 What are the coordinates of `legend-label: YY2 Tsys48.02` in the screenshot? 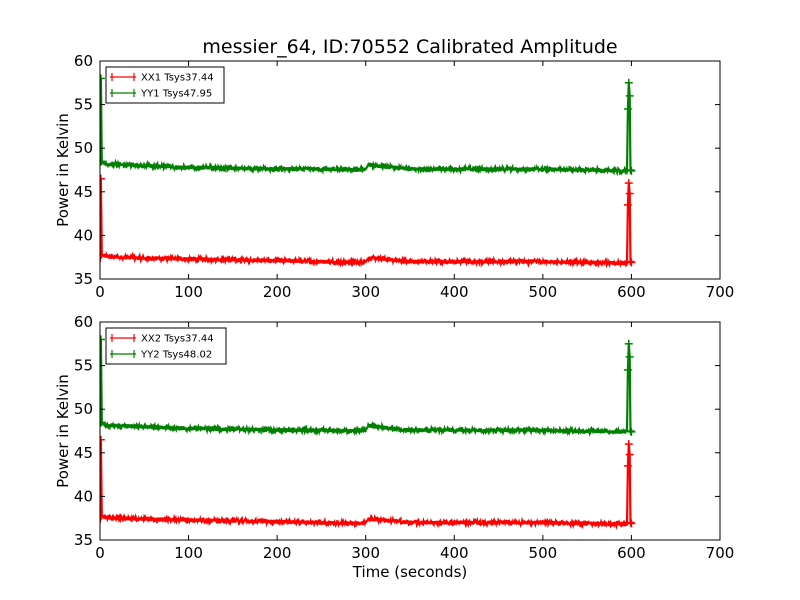 It's located at (176, 355).